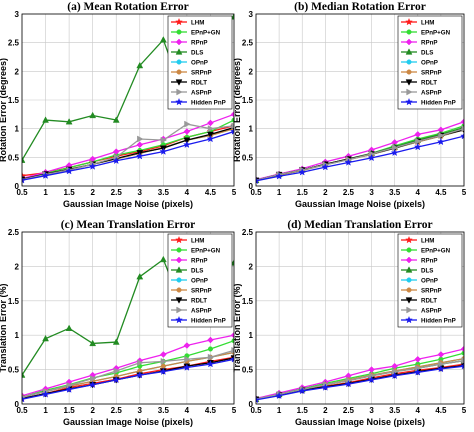 Image resolution: width=474 pixels, height=432 pixels. I want to click on legend-label: LHM, so click(197, 240).